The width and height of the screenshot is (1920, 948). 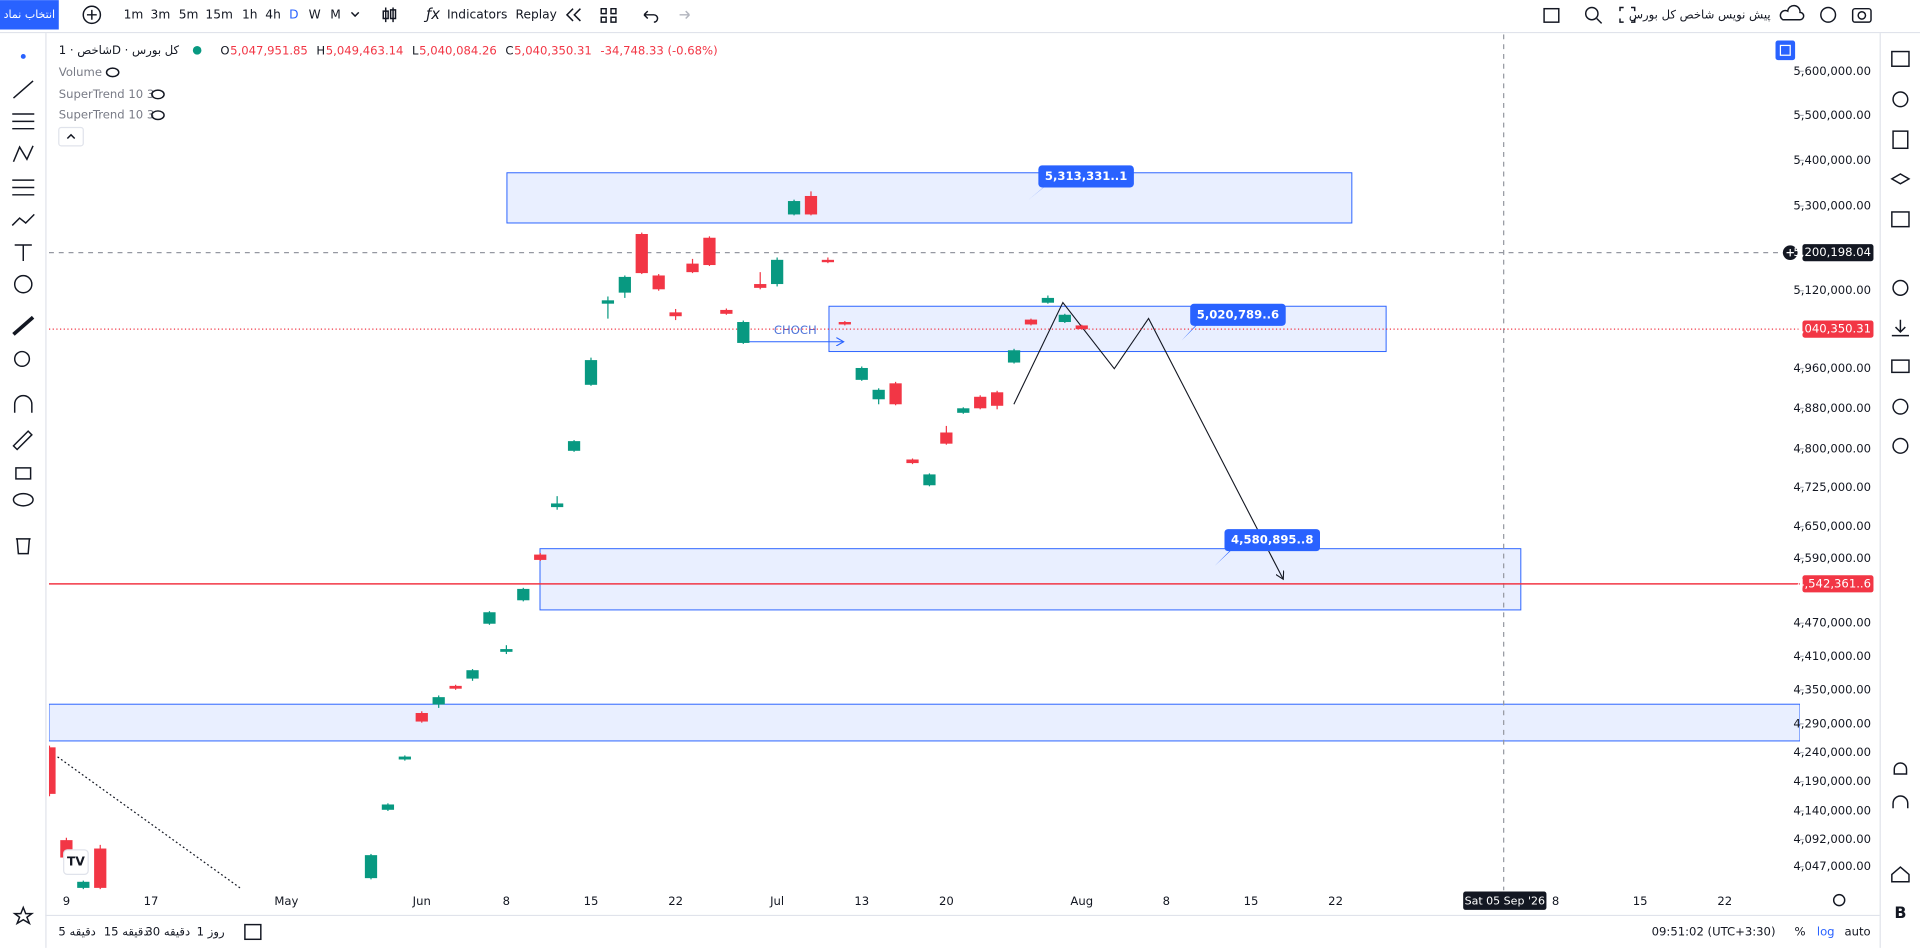 What do you see at coordinates (431, 14) in the screenshot?
I see `fx-icon: ƒx` at bounding box center [431, 14].